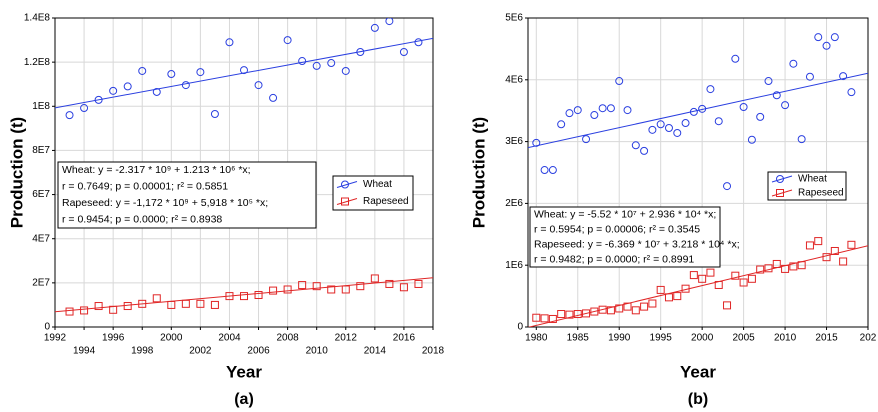 The height and width of the screenshot is (412, 878). I want to click on x-tick-label: 1998, so click(142, 351).